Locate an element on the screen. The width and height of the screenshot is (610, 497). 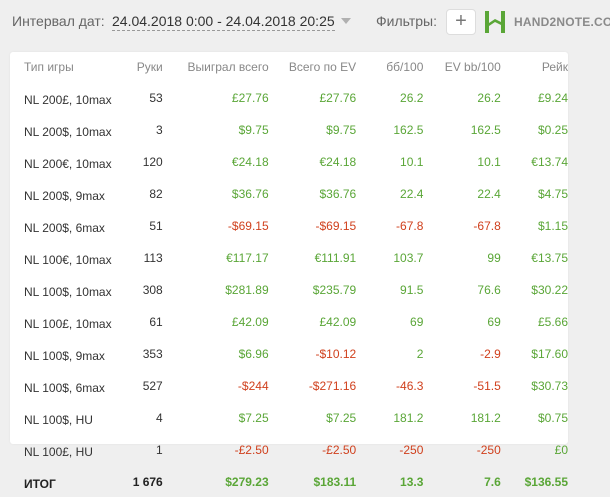
hands-cell: 51 is located at coordinates (156, 226).